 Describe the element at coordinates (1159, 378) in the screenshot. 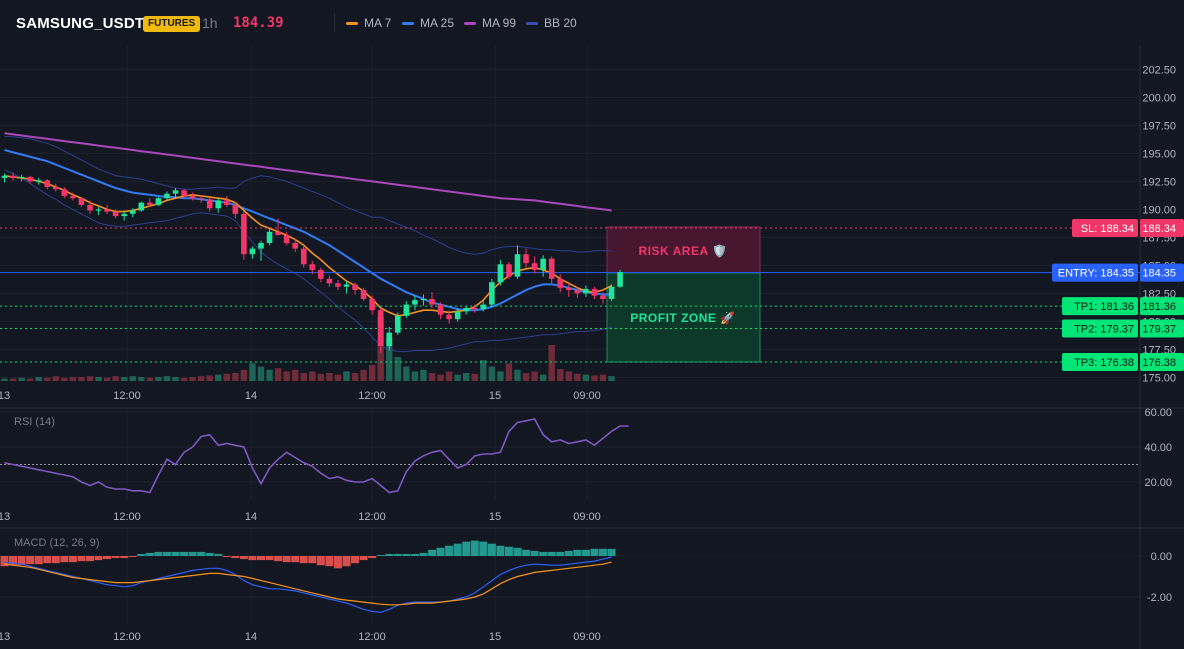

I see `price-tick-label: 175.00` at that location.